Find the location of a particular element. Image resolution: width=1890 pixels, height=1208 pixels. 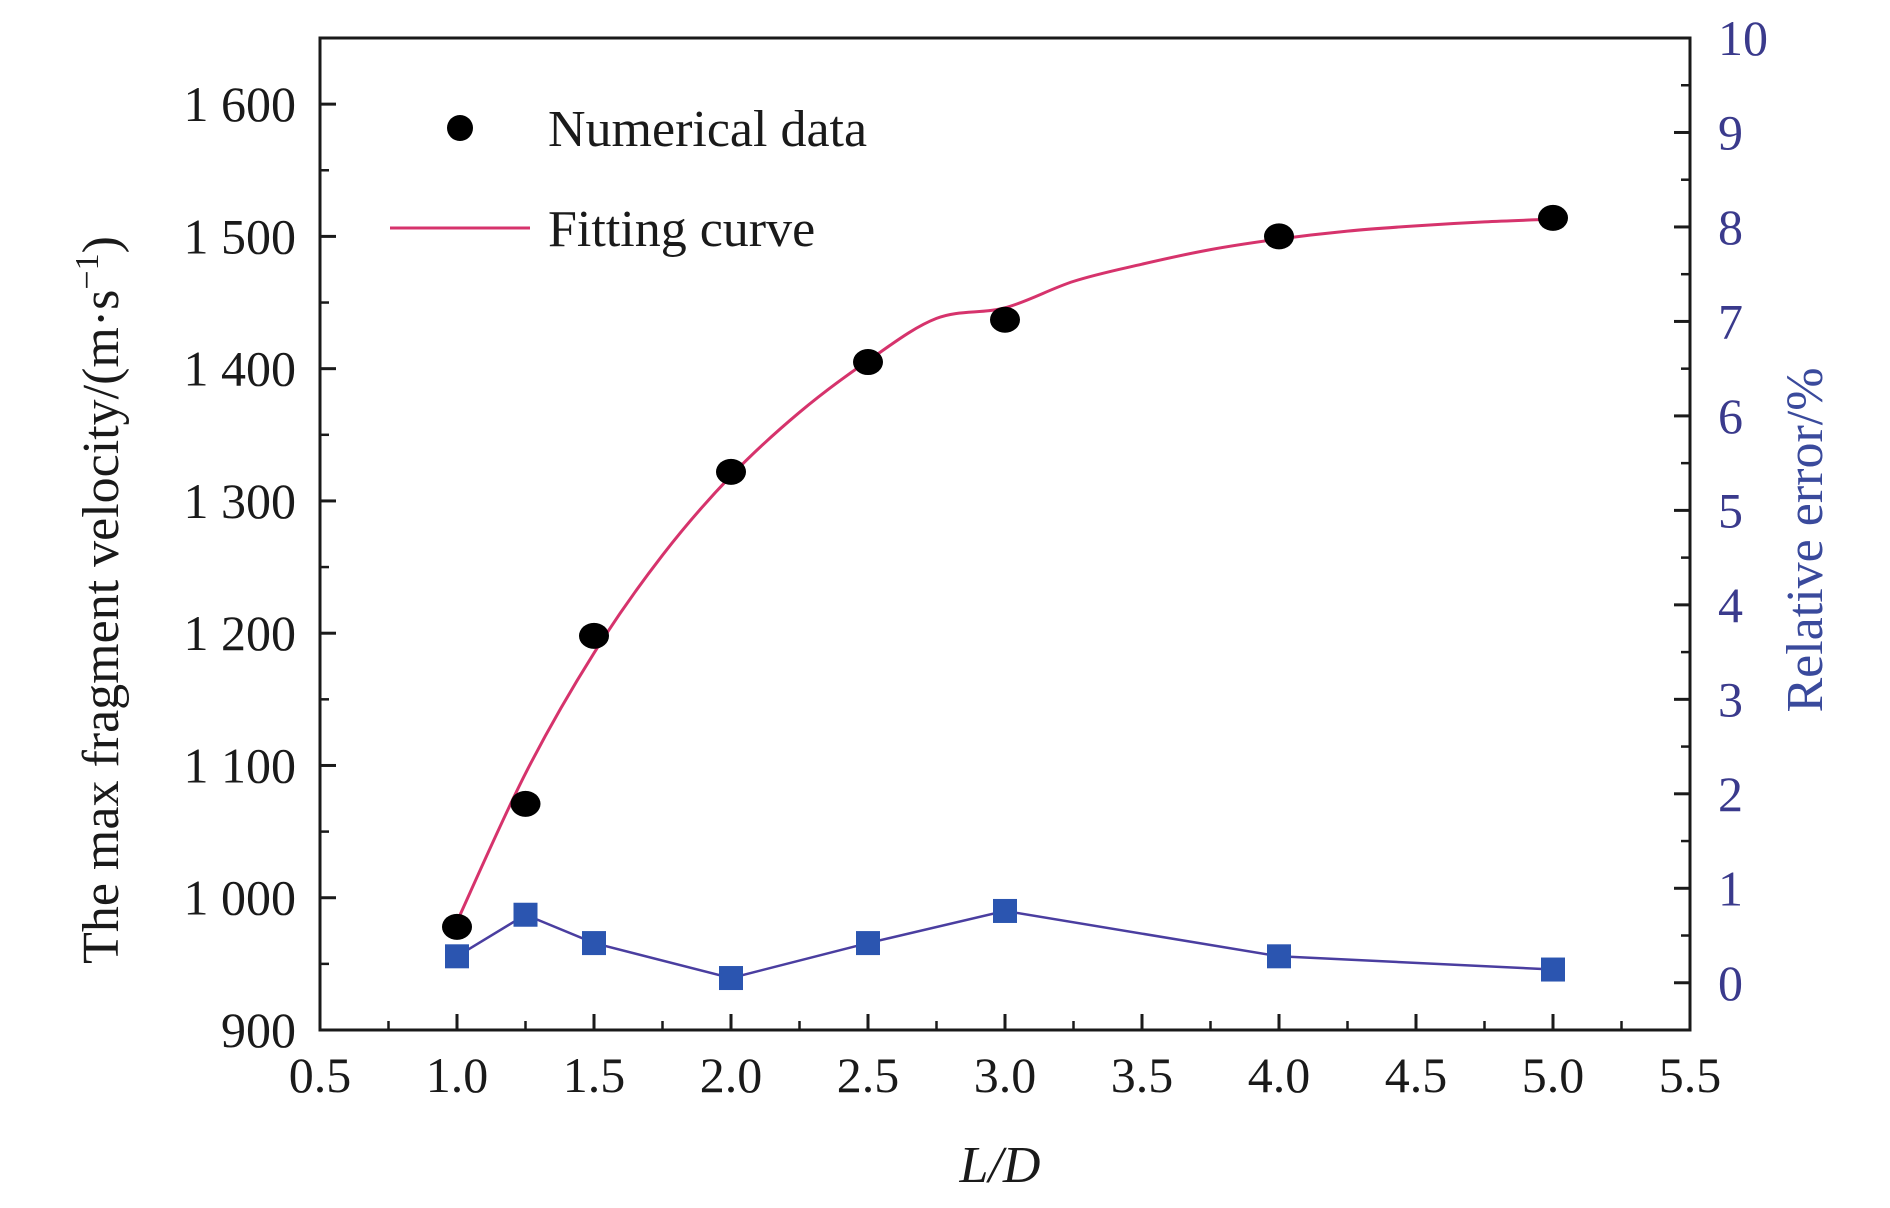

y-right-axis-title-group: Relative error/% is located at coordinates (1805, 539).